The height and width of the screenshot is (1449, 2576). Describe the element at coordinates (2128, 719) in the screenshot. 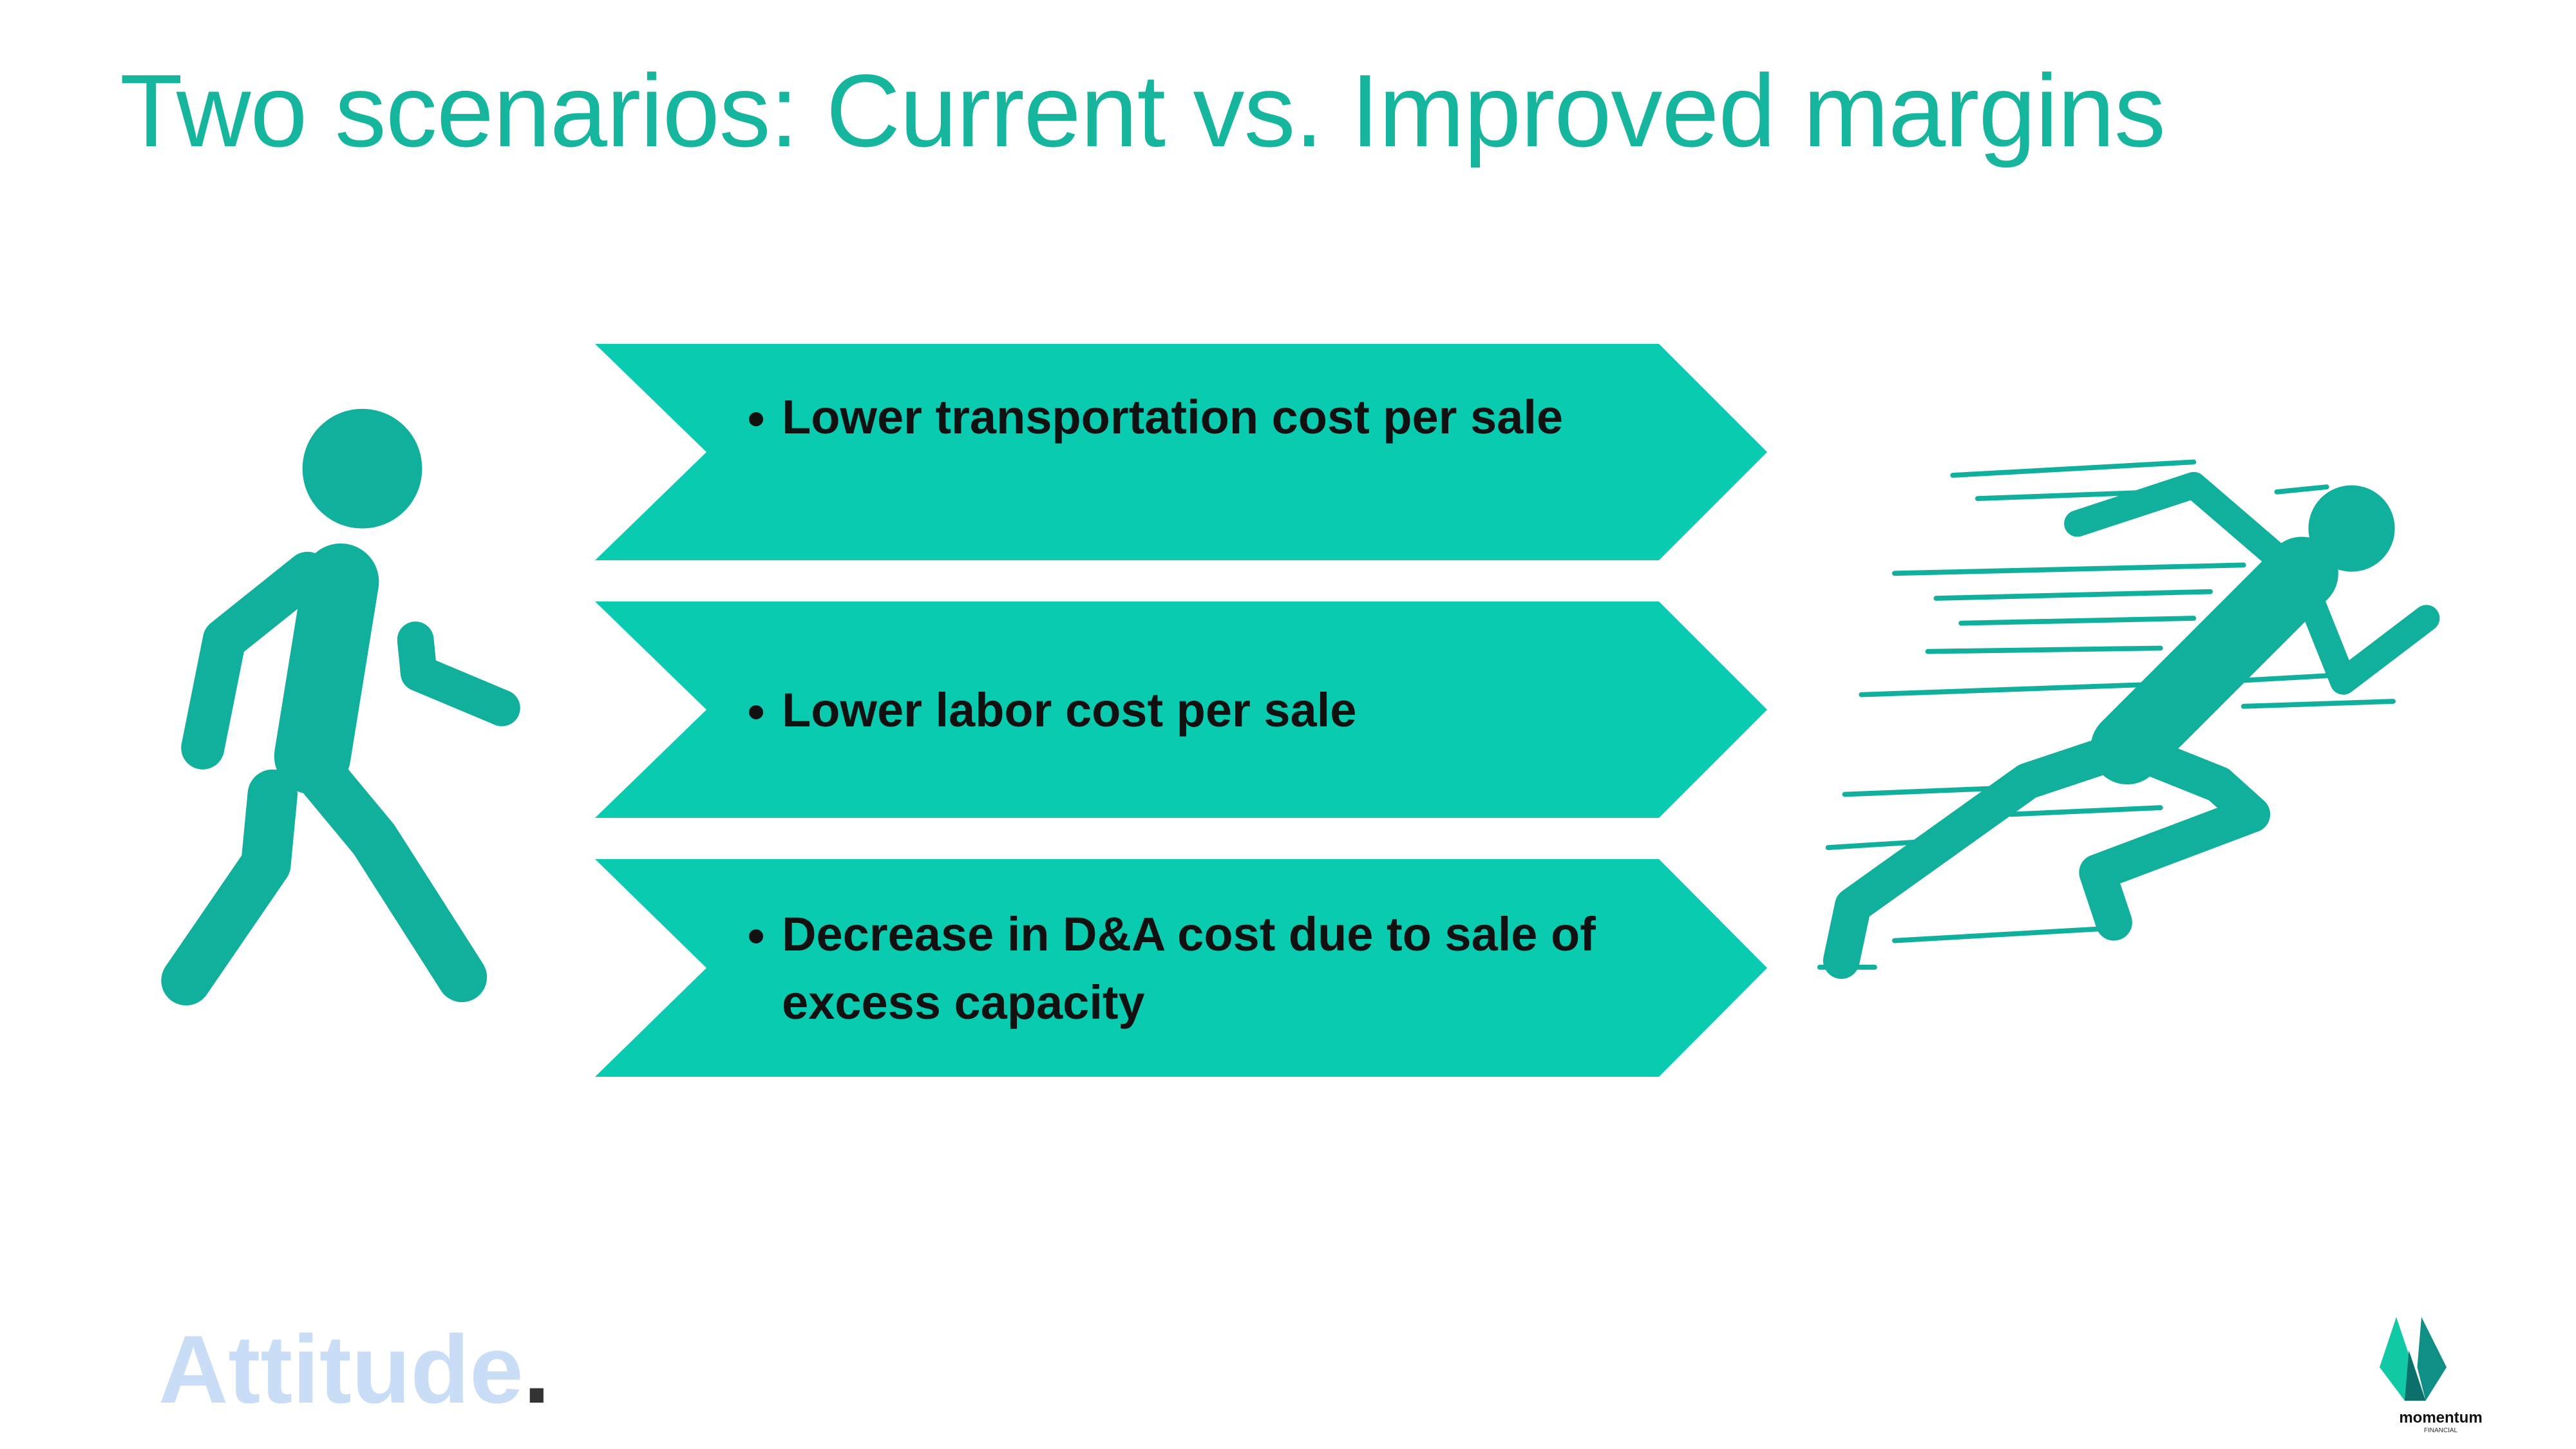

I see `runner-icon` at that location.